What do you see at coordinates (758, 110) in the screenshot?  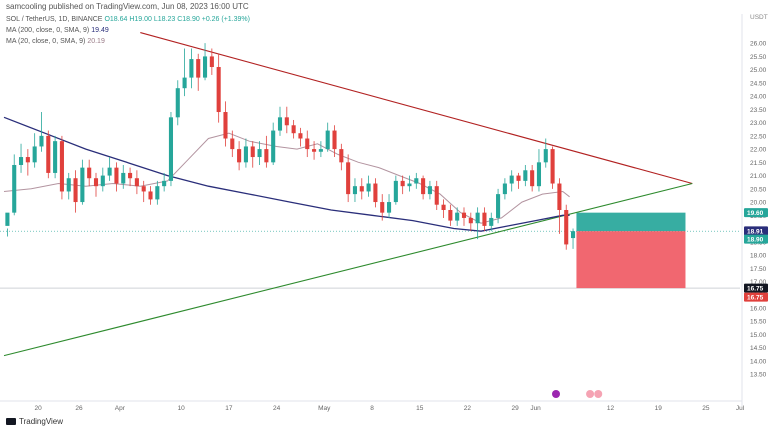 I see `price-tick-label: 23.50` at bounding box center [758, 110].